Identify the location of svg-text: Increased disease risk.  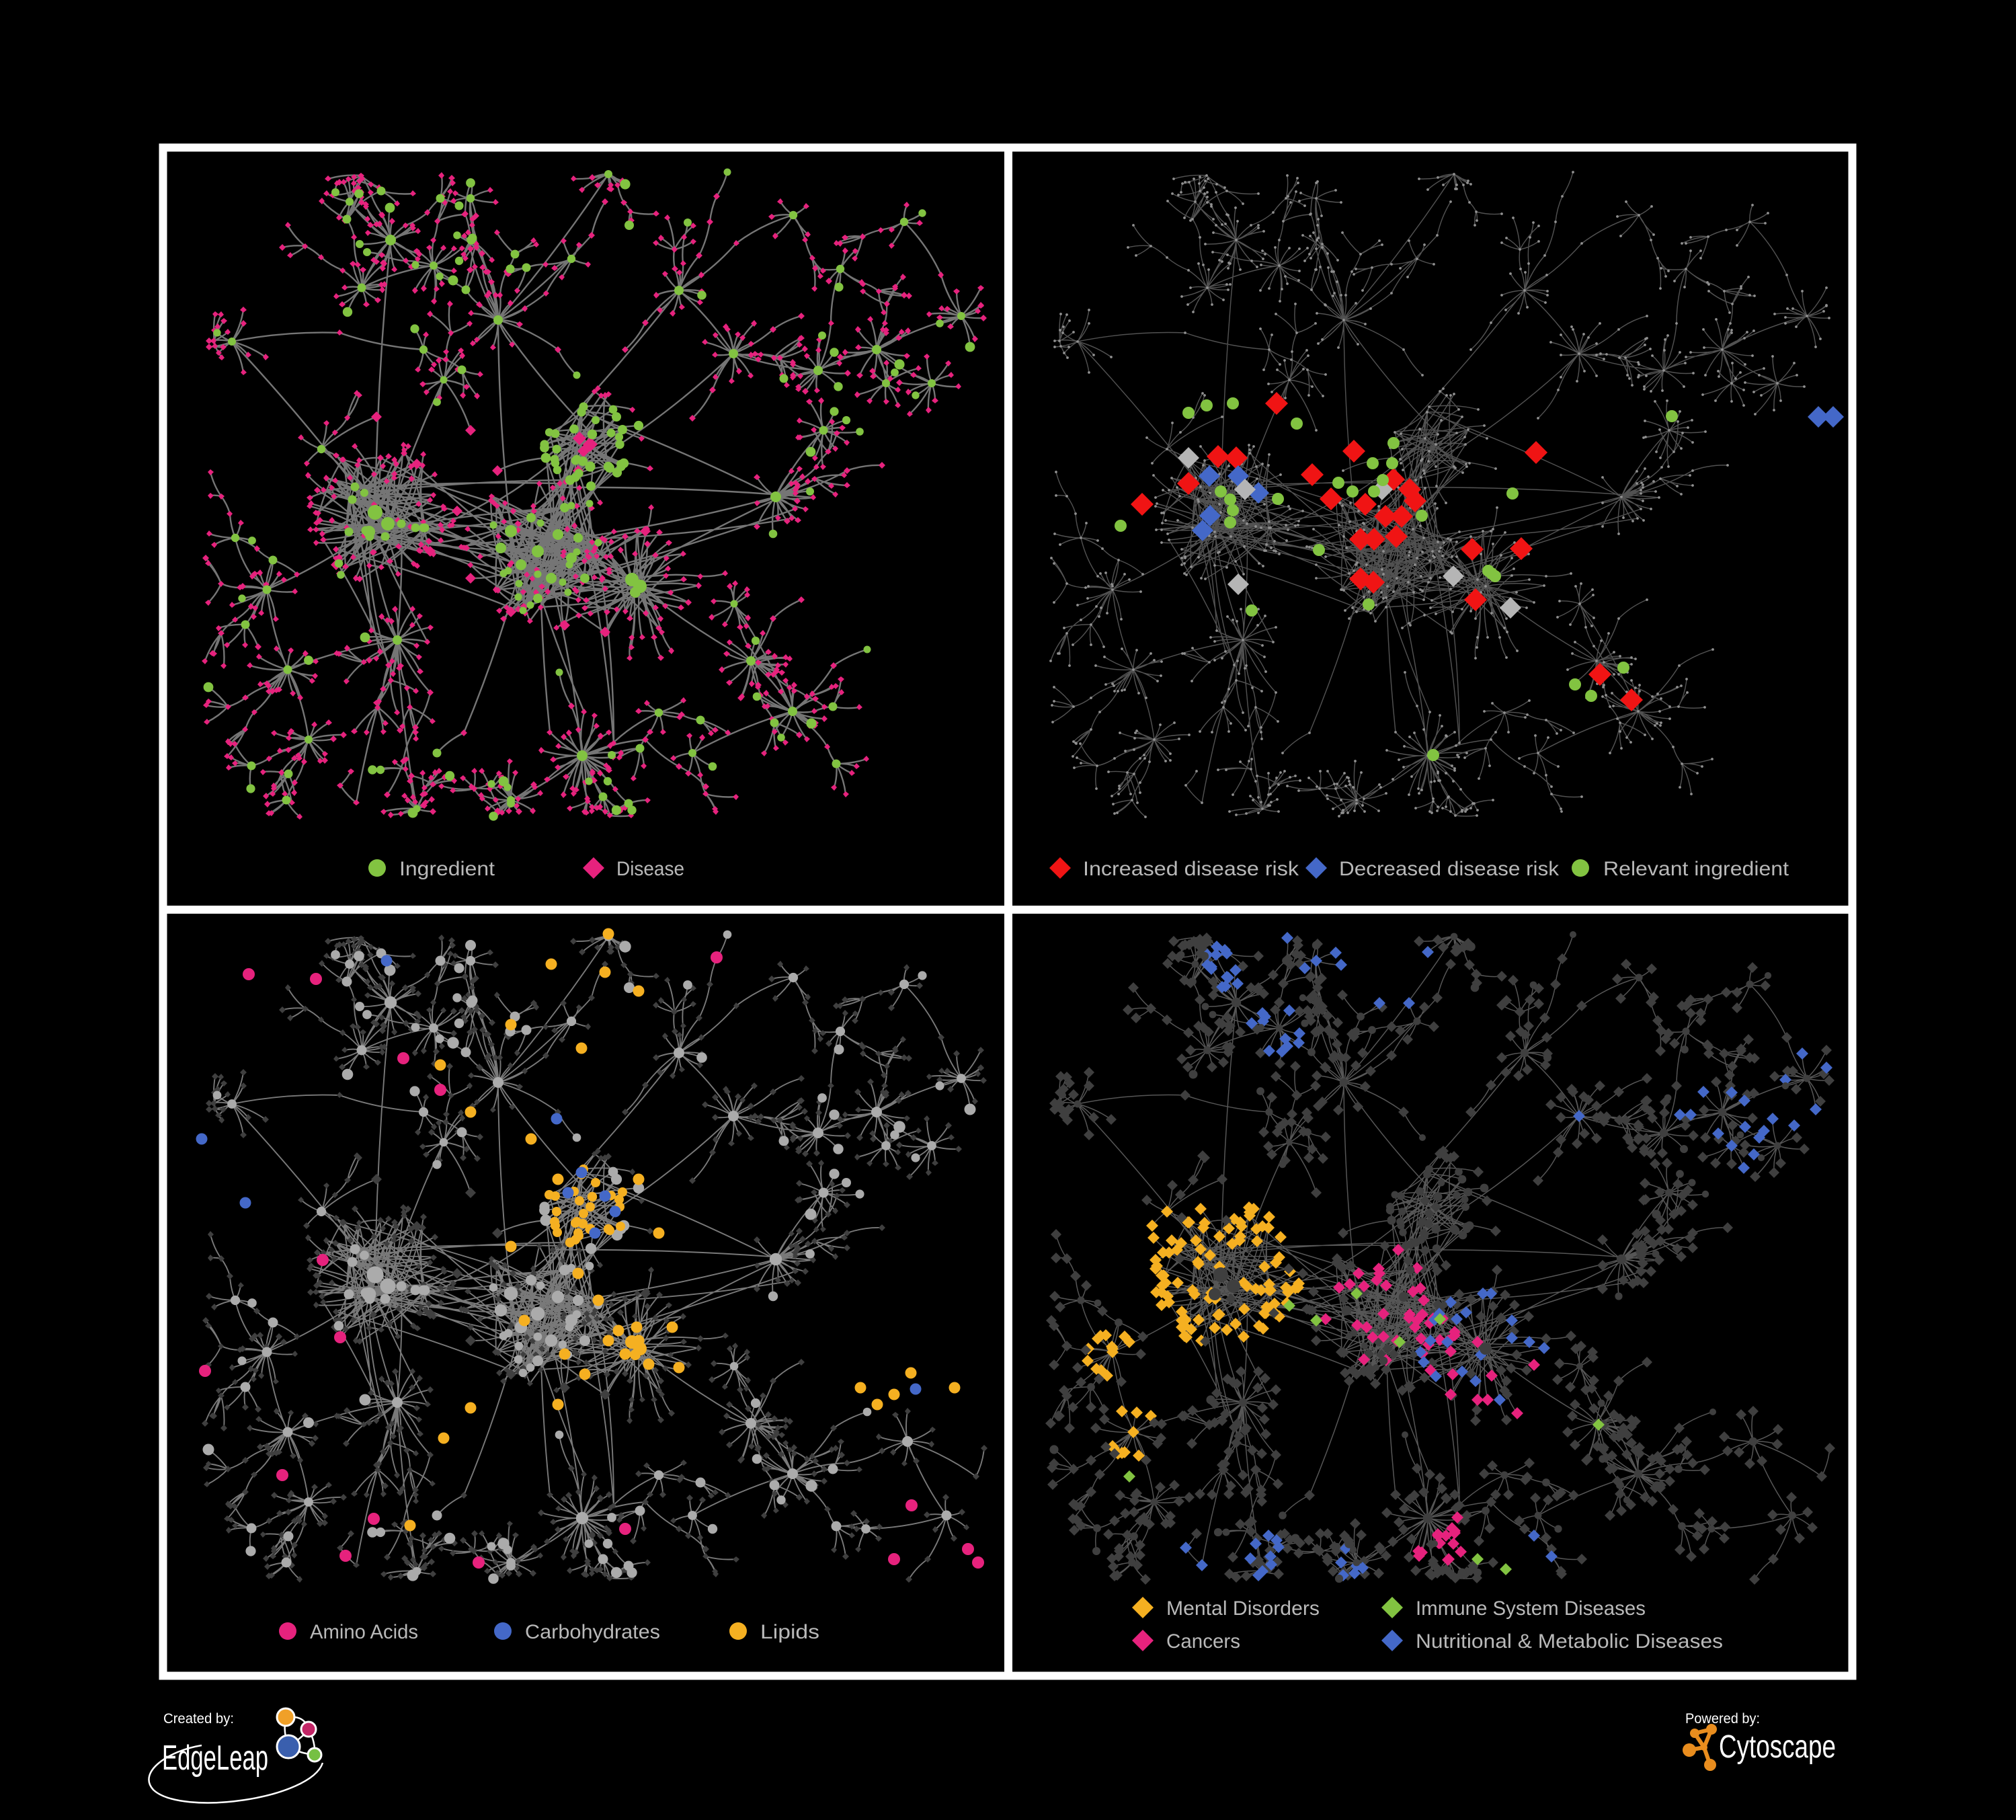
(1191, 869).